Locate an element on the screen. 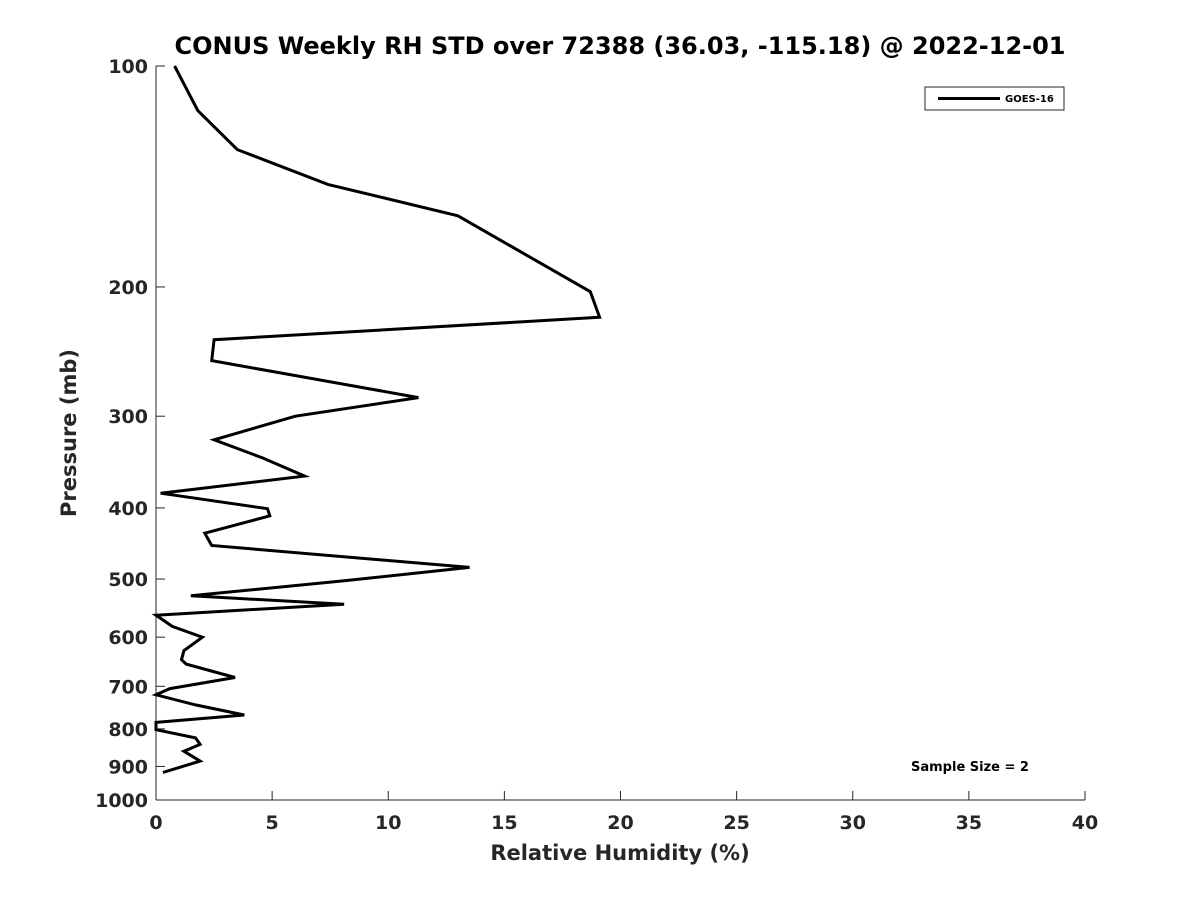  x-ticks: 0 5 10 15 20 25 30 35 40 is located at coordinates (623, 812).